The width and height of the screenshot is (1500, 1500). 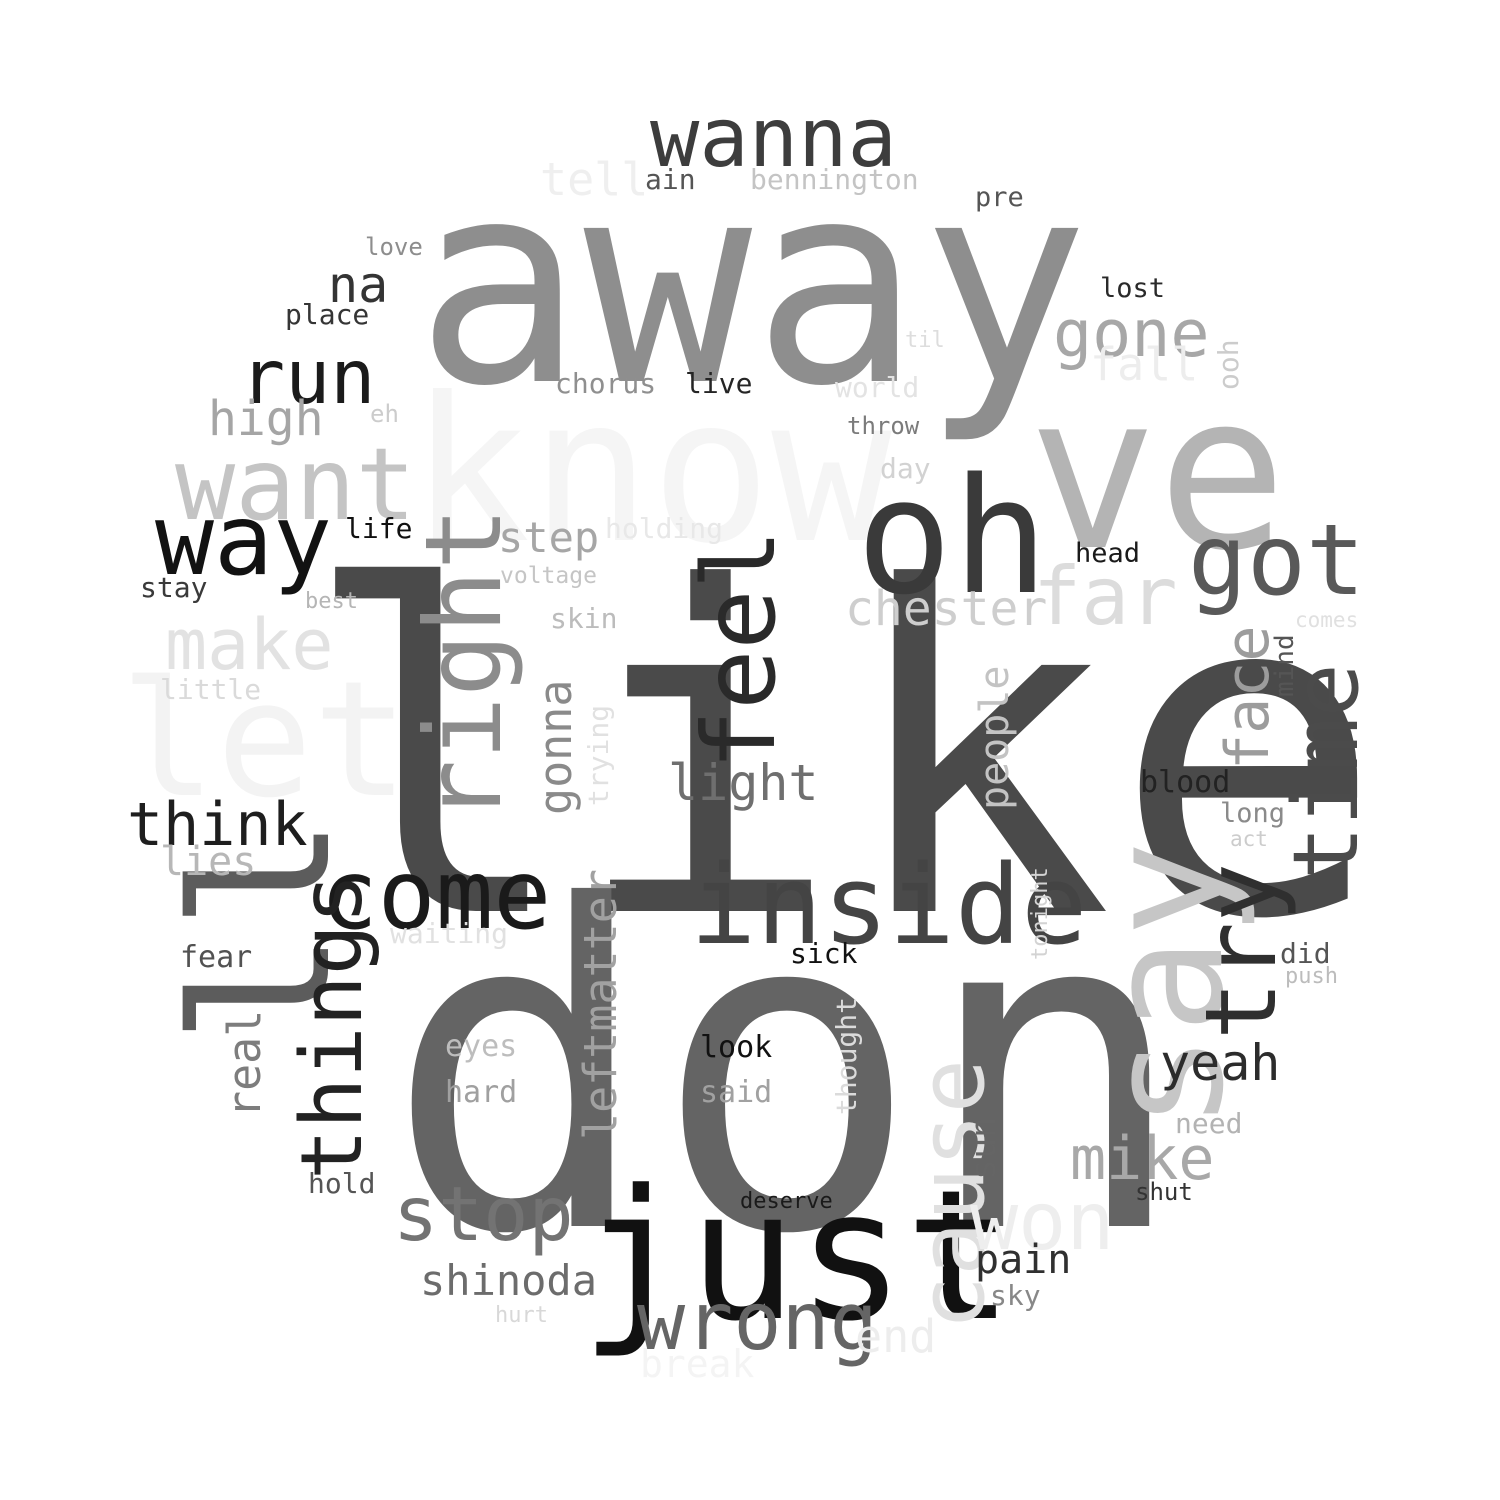 I want to click on word-tonight: tonight, so click(x=1040, y=913).